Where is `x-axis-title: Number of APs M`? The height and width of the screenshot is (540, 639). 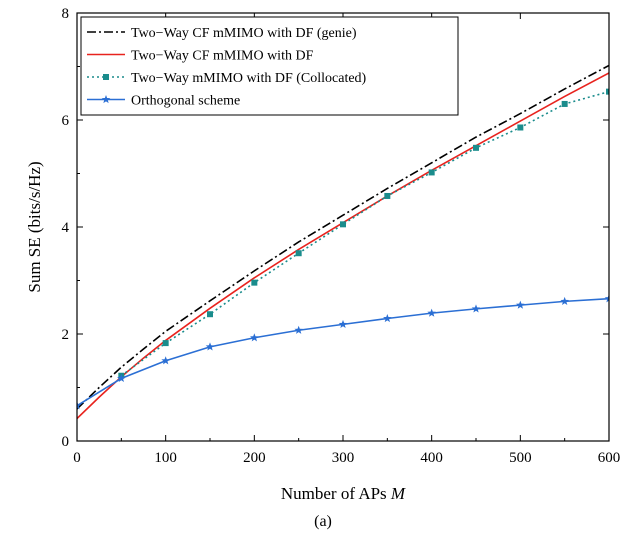 x-axis-title: Number of APs M is located at coordinates (343, 493).